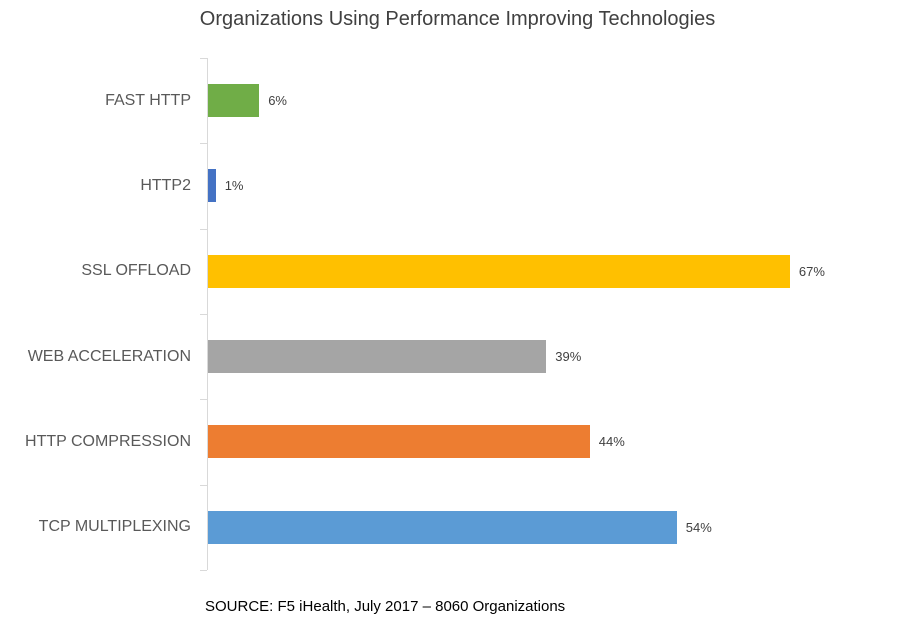 Image resolution: width=915 pixels, height=637 pixels. What do you see at coordinates (611, 442) in the screenshot?
I see `data-label: 44%` at bounding box center [611, 442].